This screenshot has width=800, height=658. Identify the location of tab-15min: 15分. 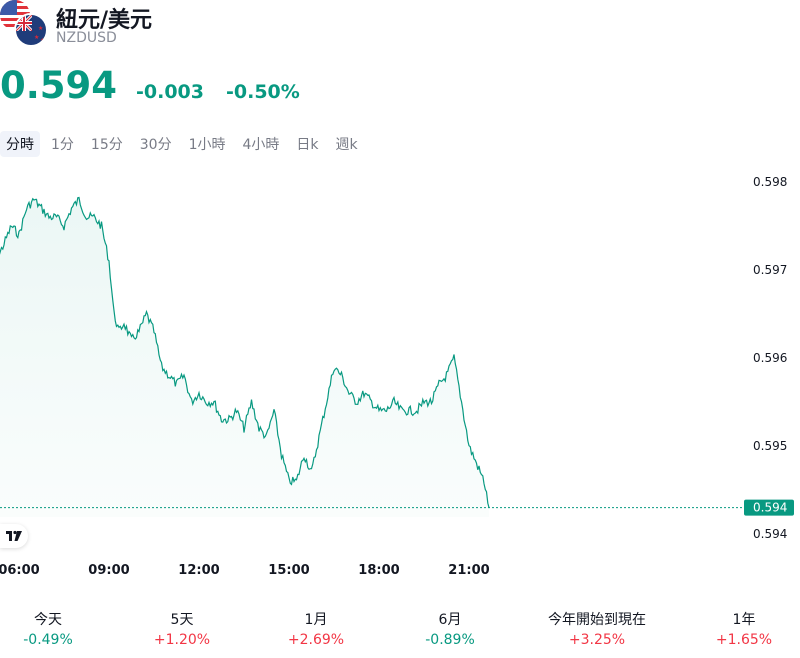
(106, 145).